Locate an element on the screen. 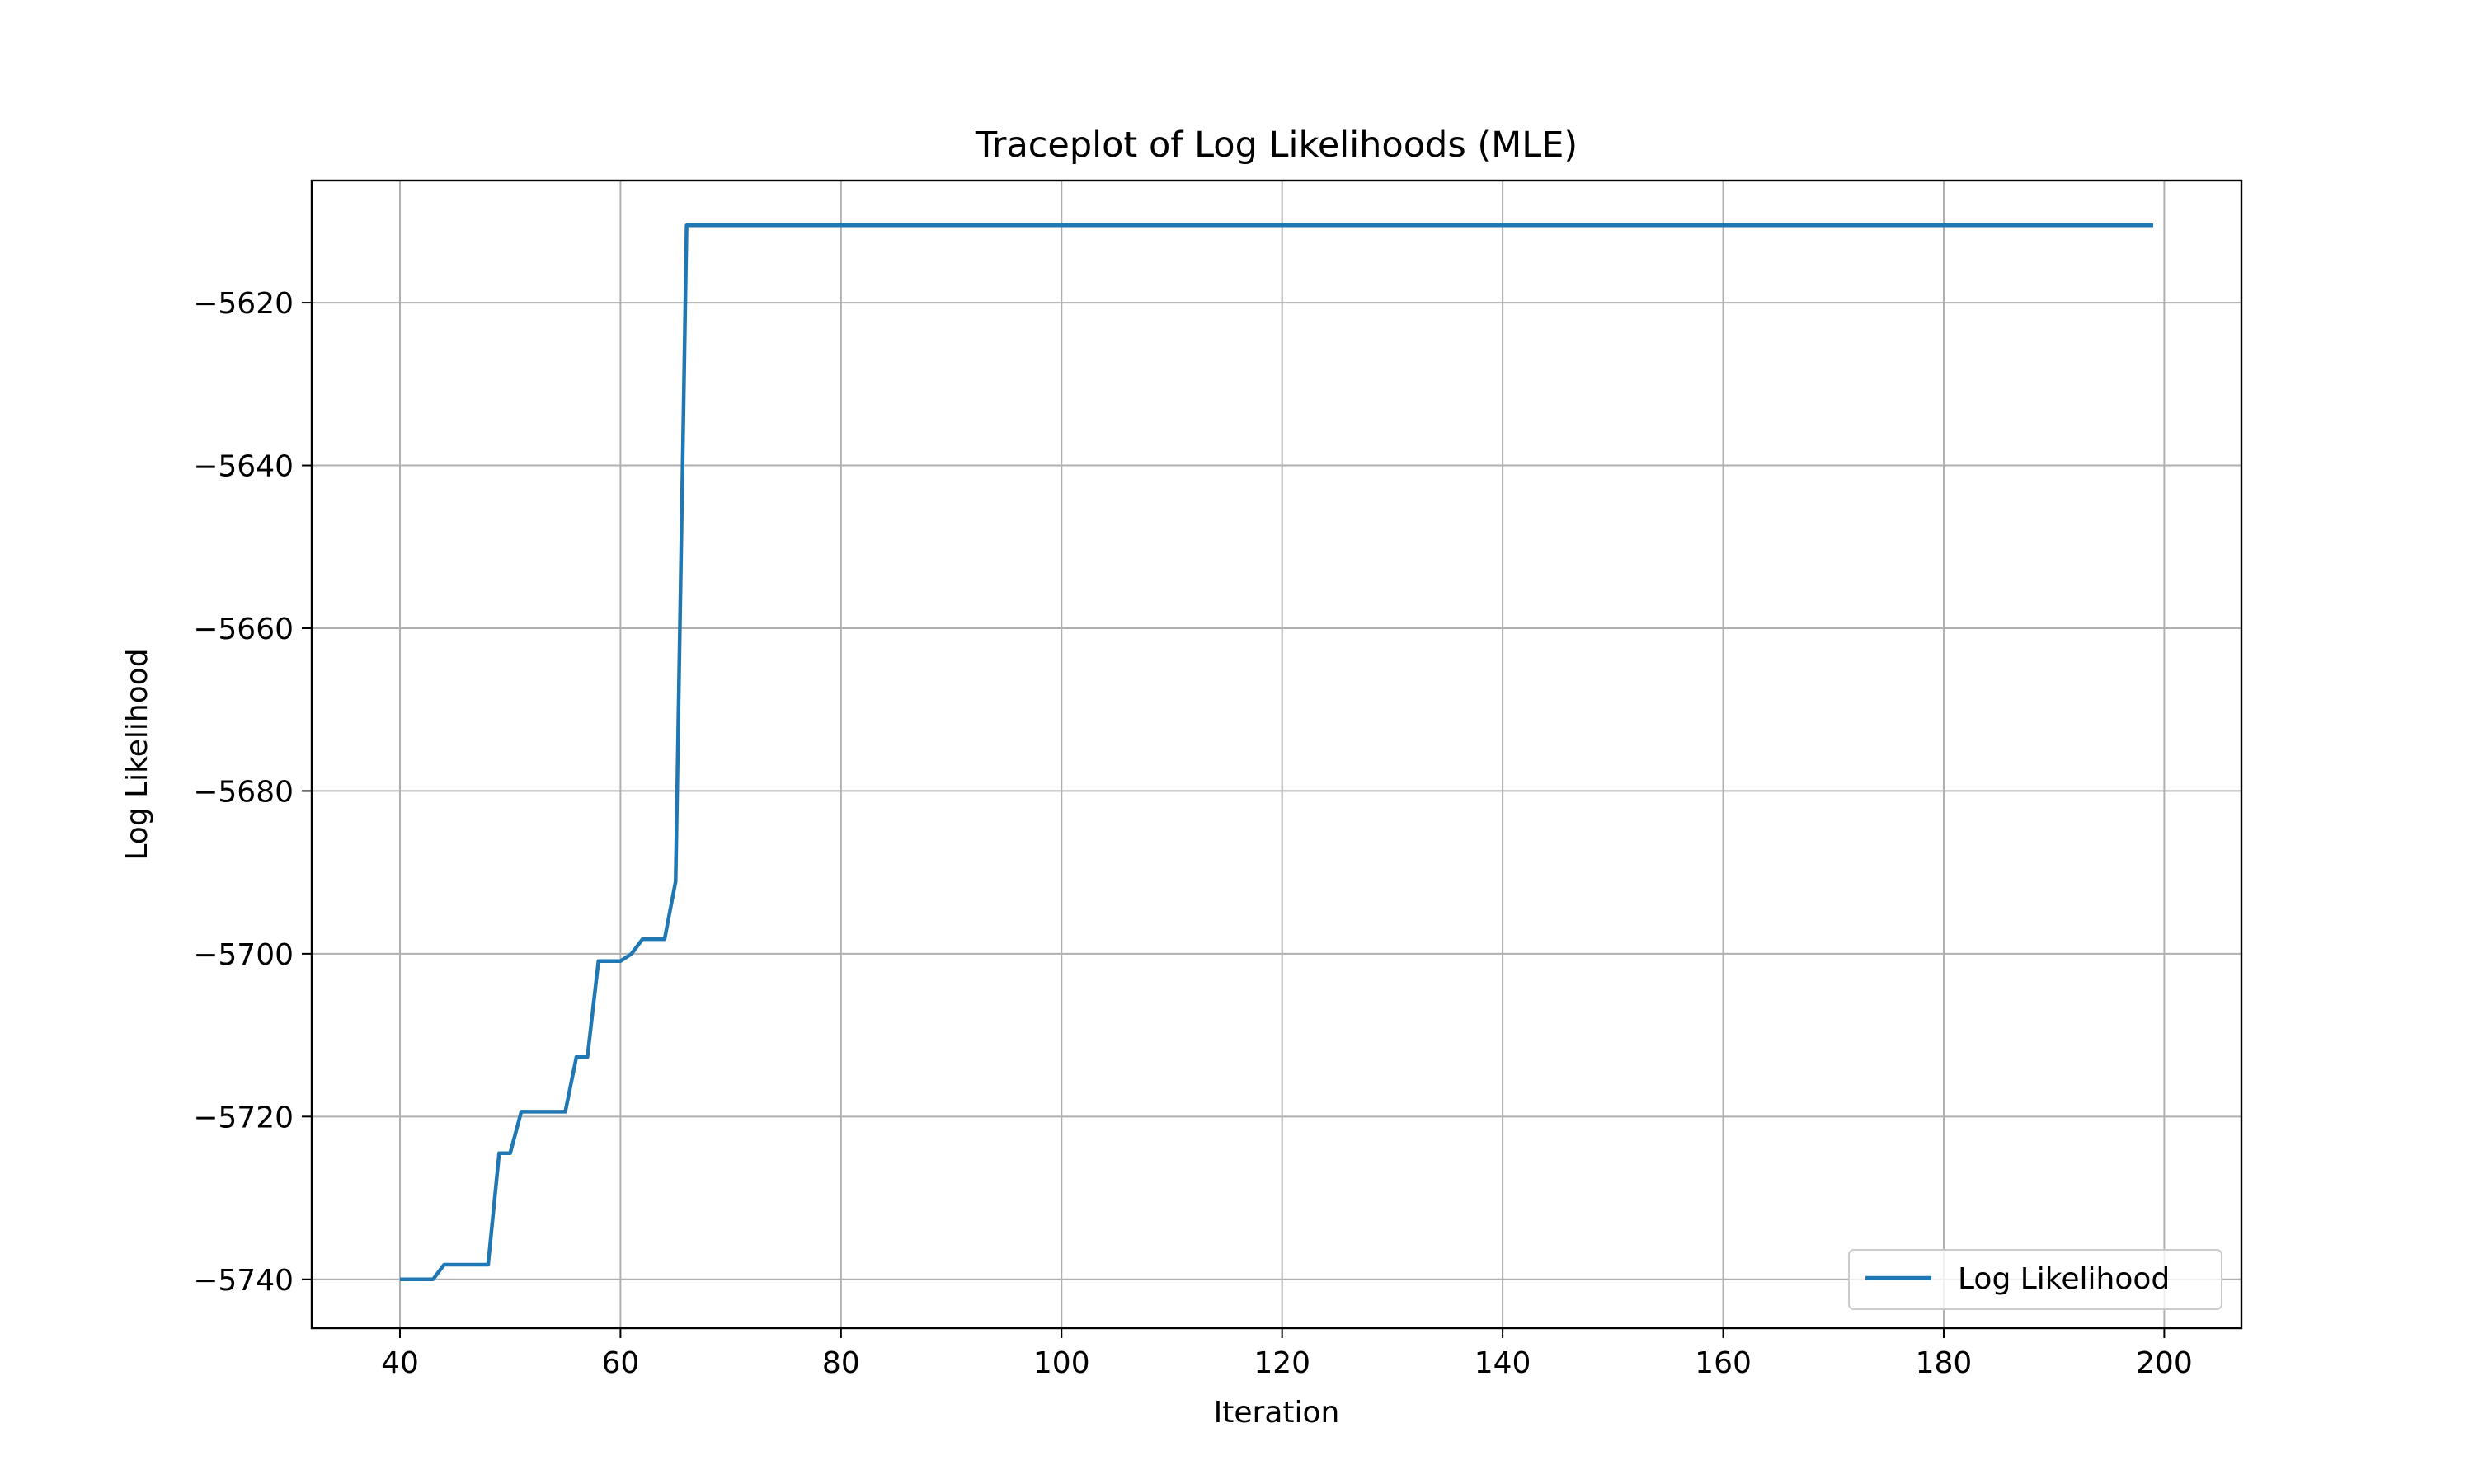 The width and height of the screenshot is (2474, 1484). legend: Log Likelihood is located at coordinates (2035, 1279).